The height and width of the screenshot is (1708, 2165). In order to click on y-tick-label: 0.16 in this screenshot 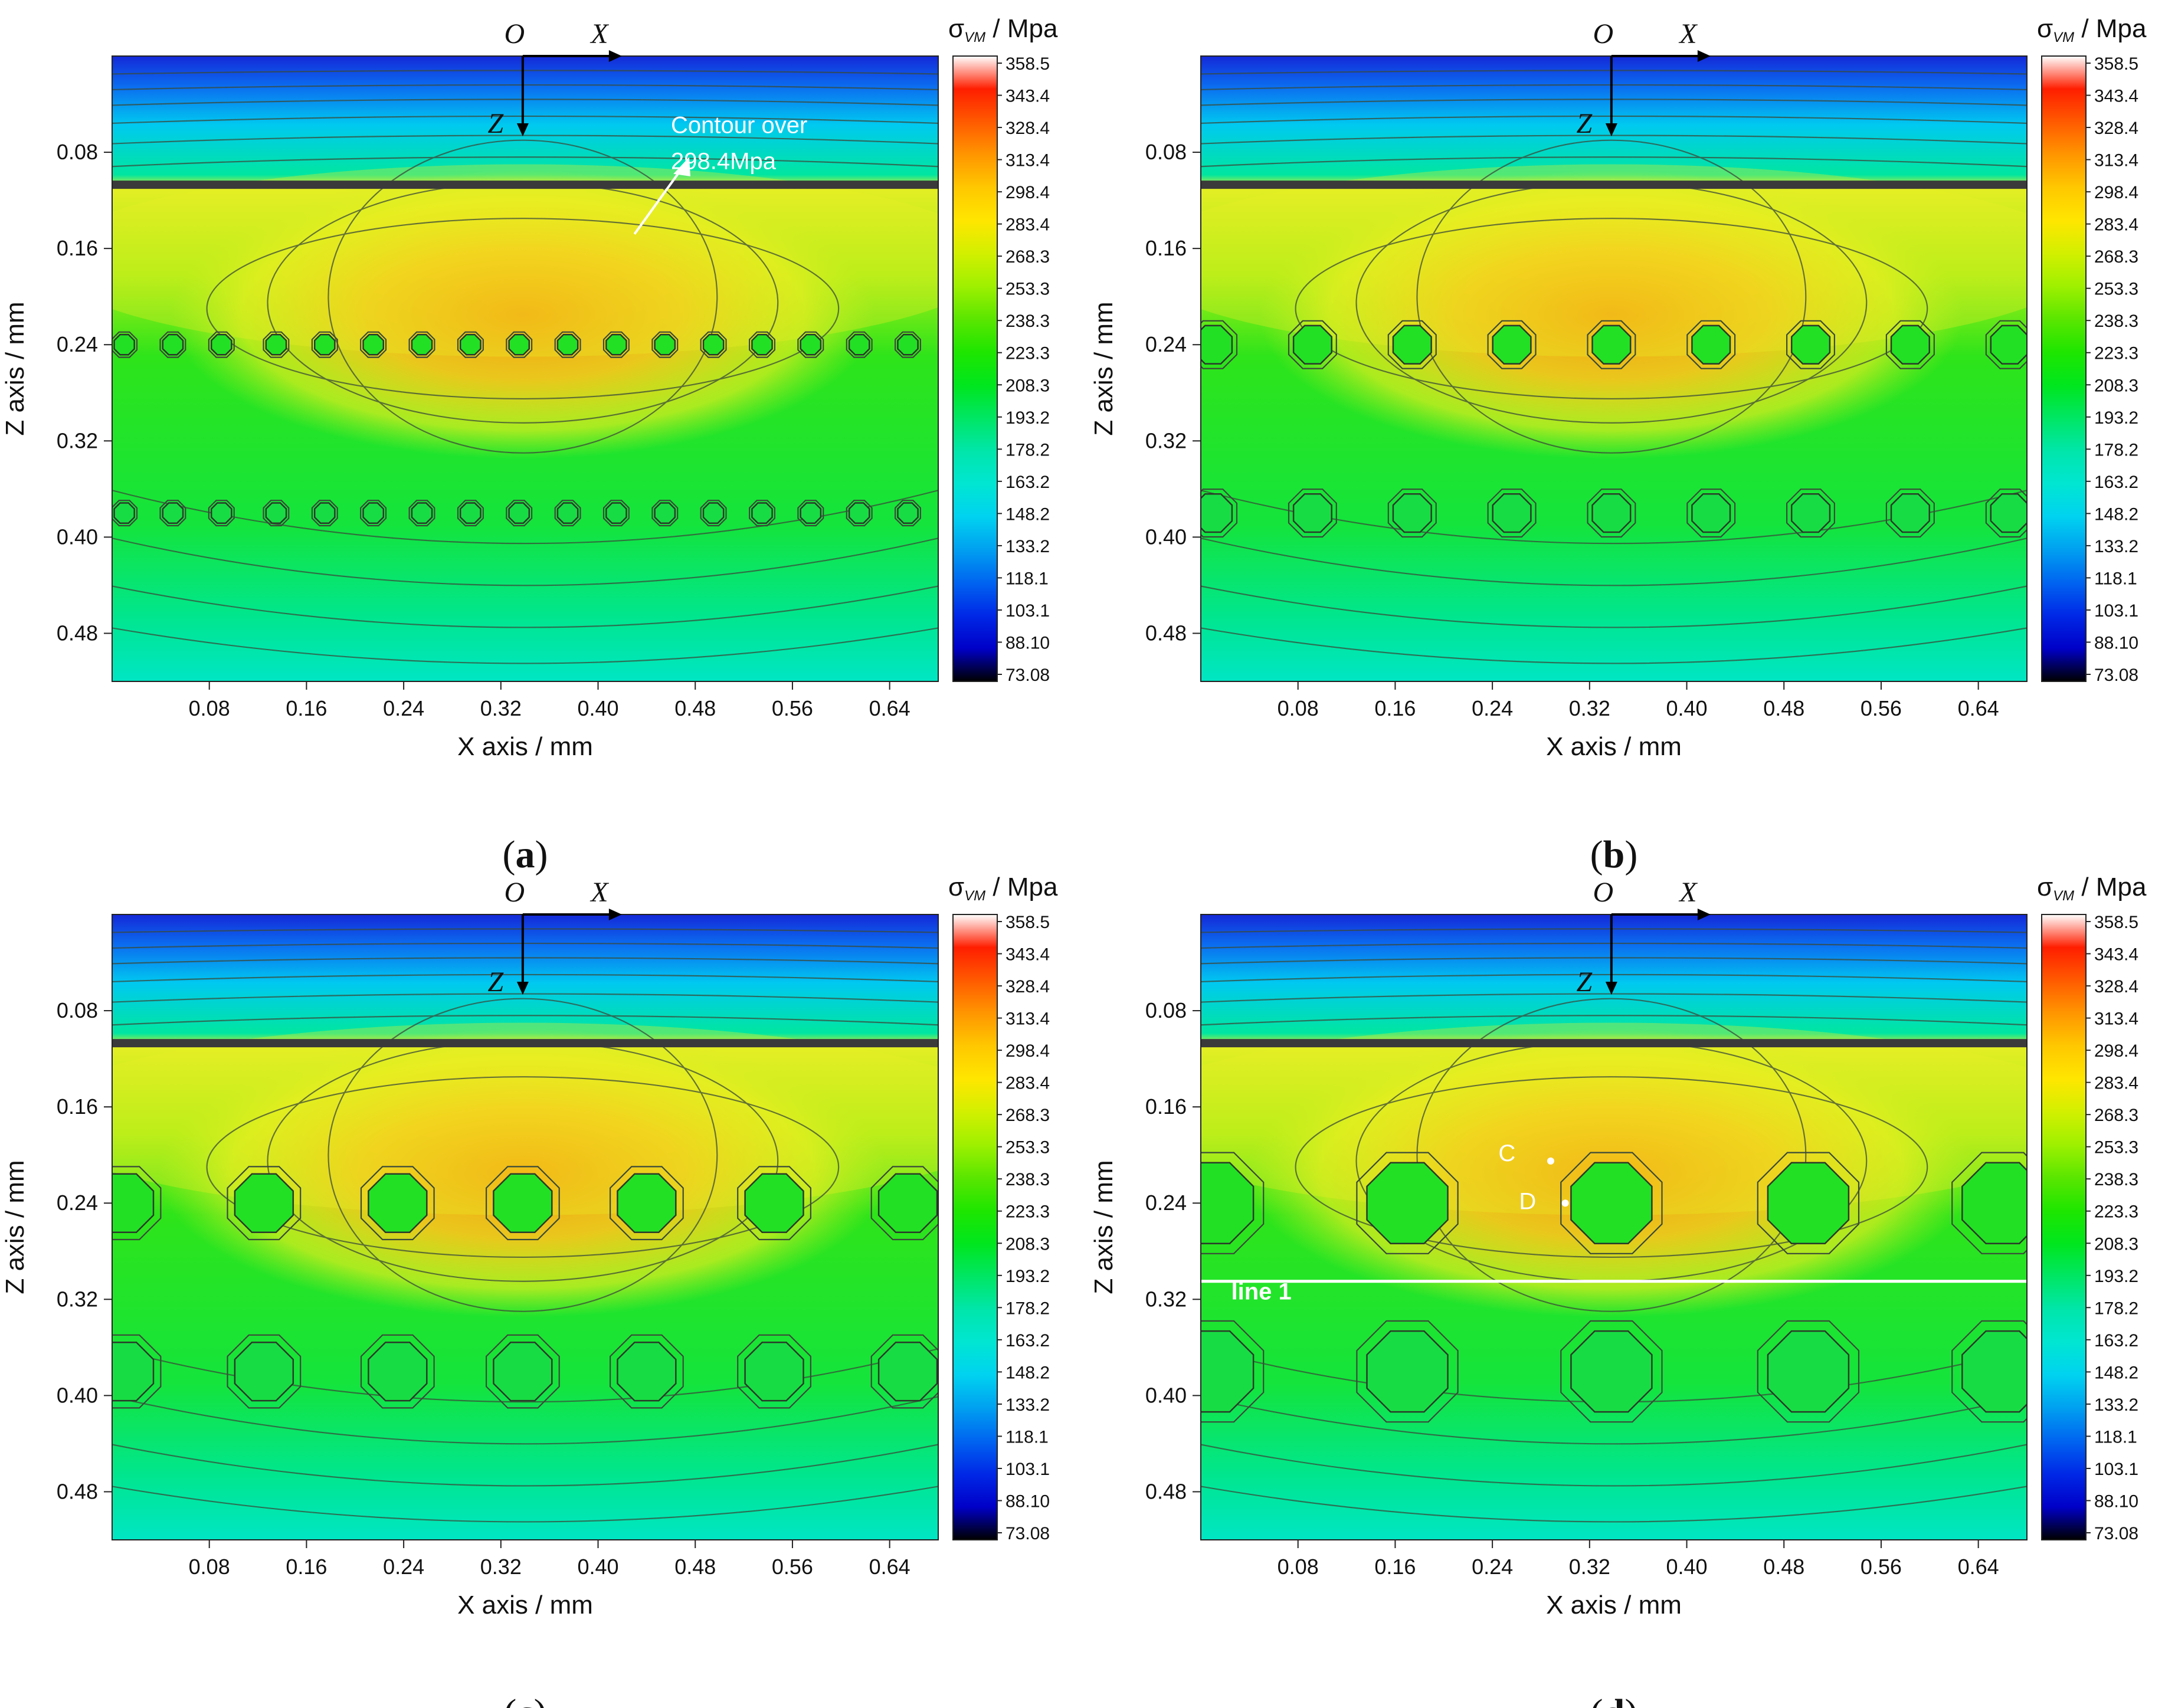, I will do `click(78, 248)`.